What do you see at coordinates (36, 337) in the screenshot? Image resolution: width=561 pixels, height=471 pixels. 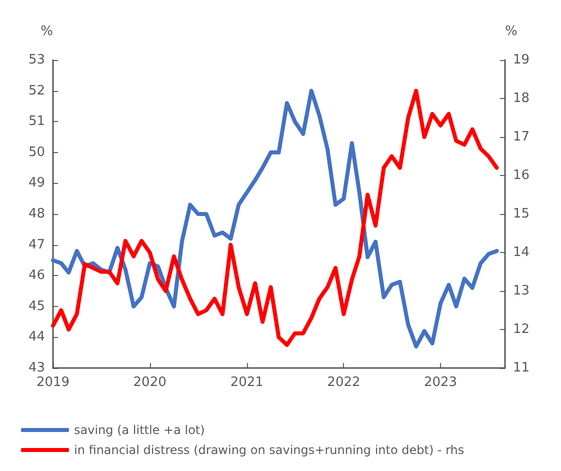 I see `y-tick-label: 44` at bounding box center [36, 337].